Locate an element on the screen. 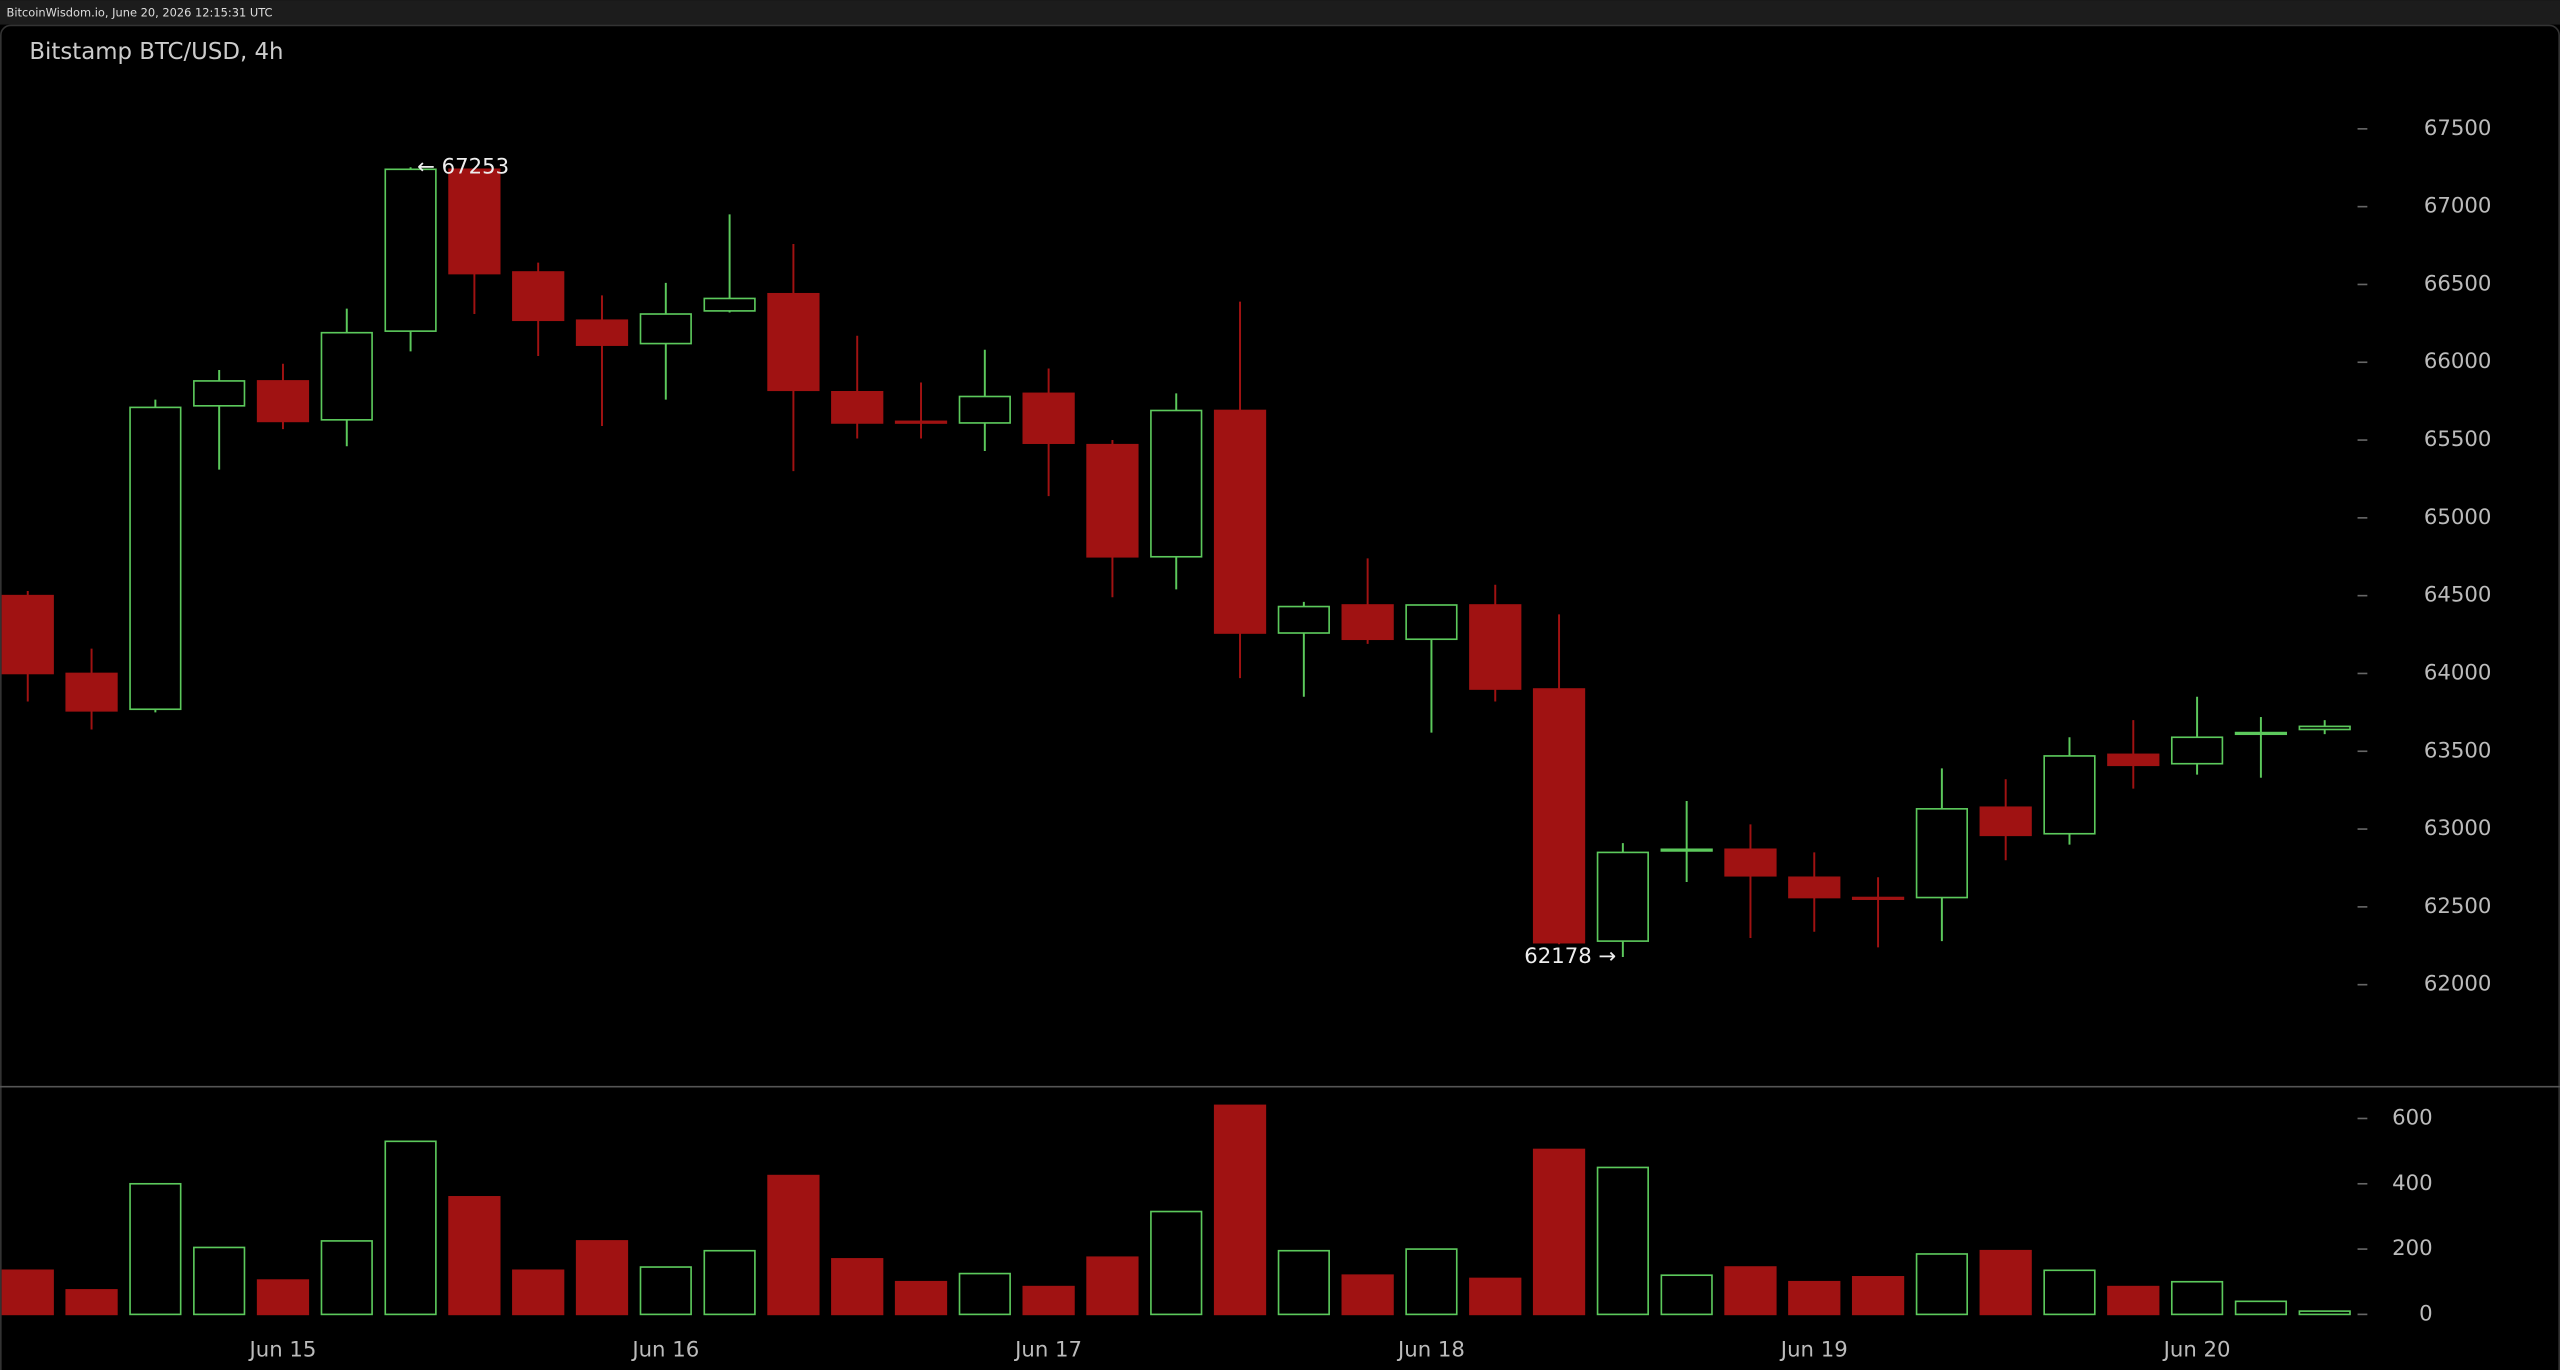  x-tick-label: Jun 18 is located at coordinates (1430, 1349).